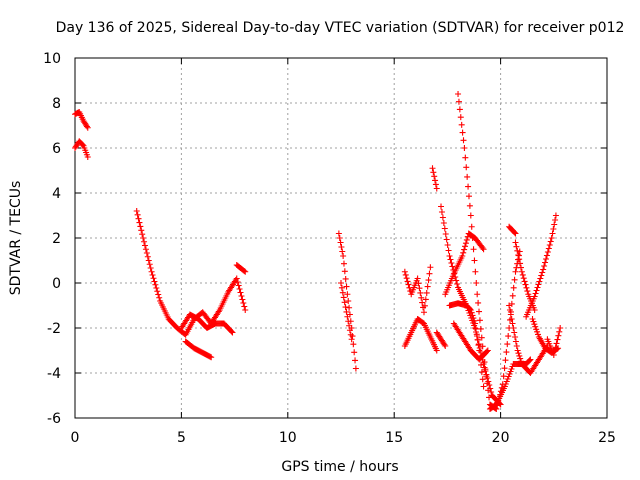  I want to click on x-tick-label: 5, so click(181, 438).